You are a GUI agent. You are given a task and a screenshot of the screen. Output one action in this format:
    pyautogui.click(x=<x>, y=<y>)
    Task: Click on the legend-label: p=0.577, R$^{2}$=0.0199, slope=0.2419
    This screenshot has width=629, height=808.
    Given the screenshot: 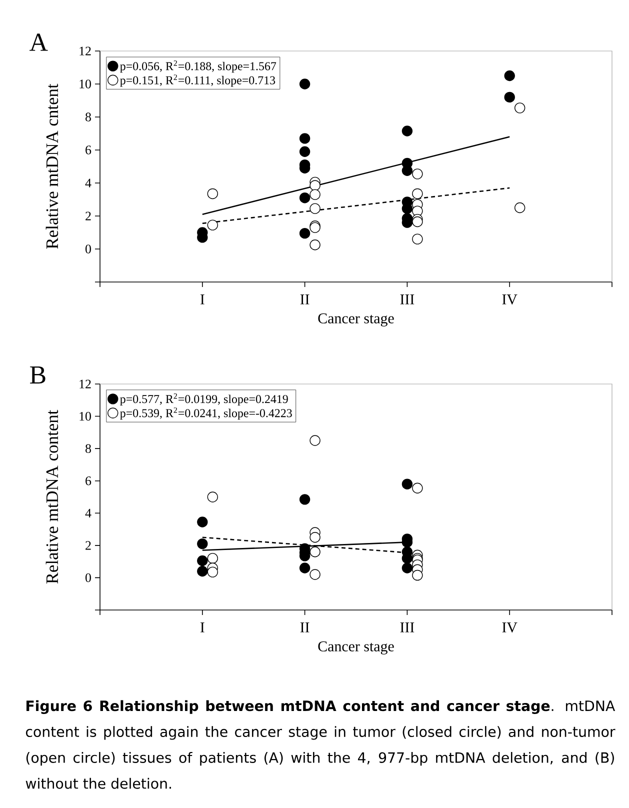 What is the action you would take?
    pyautogui.click(x=204, y=399)
    